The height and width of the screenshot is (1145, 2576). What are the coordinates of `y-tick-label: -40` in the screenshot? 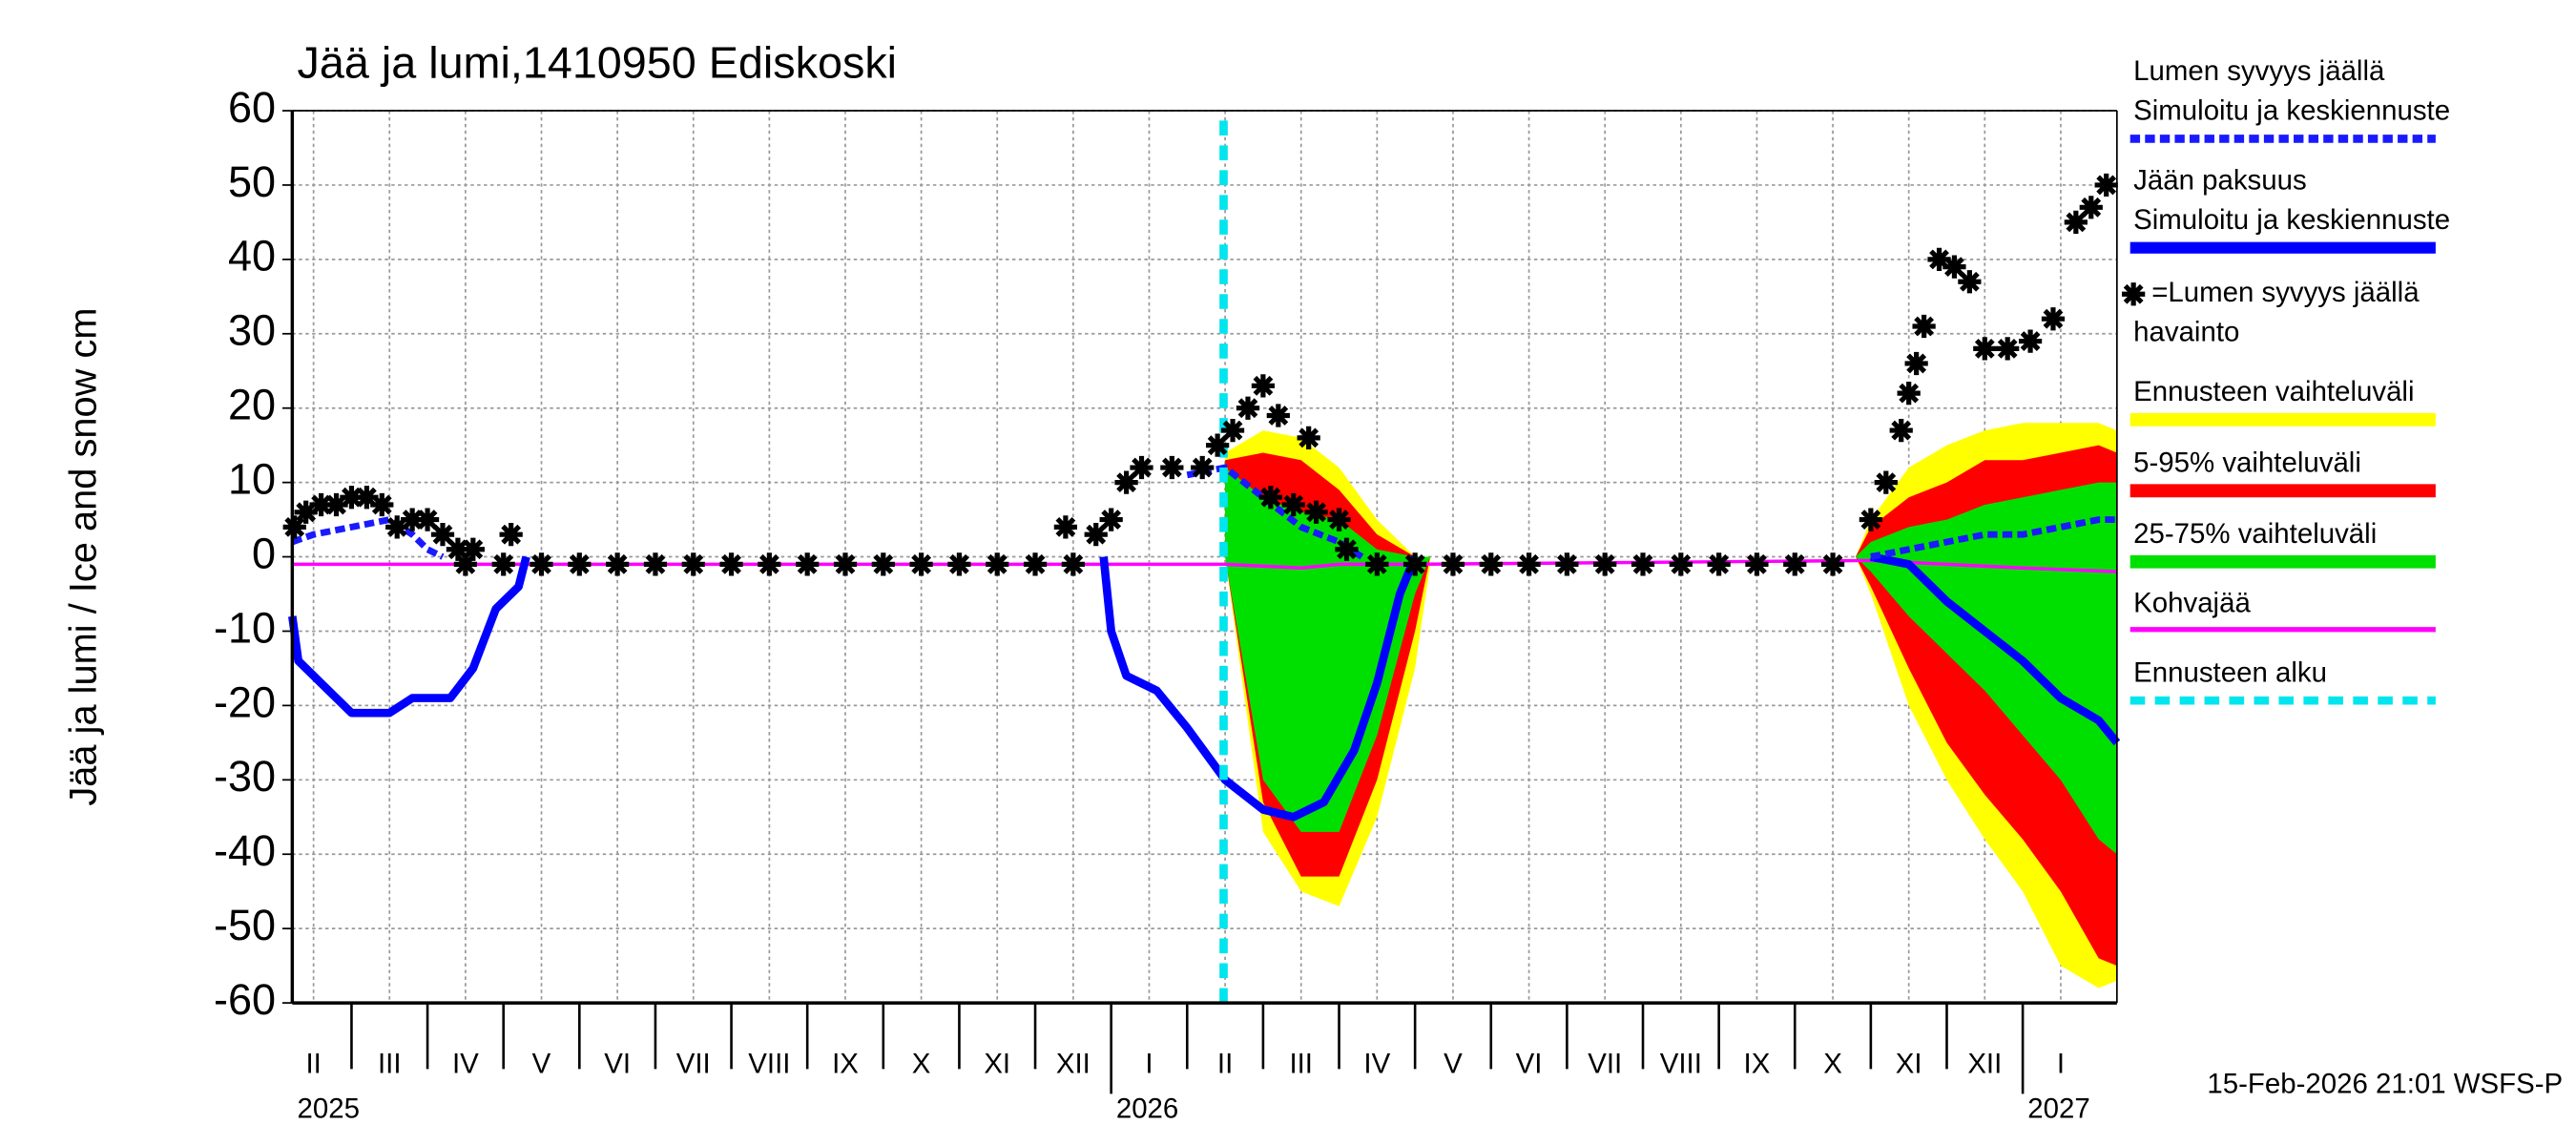 It's located at (245, 851).